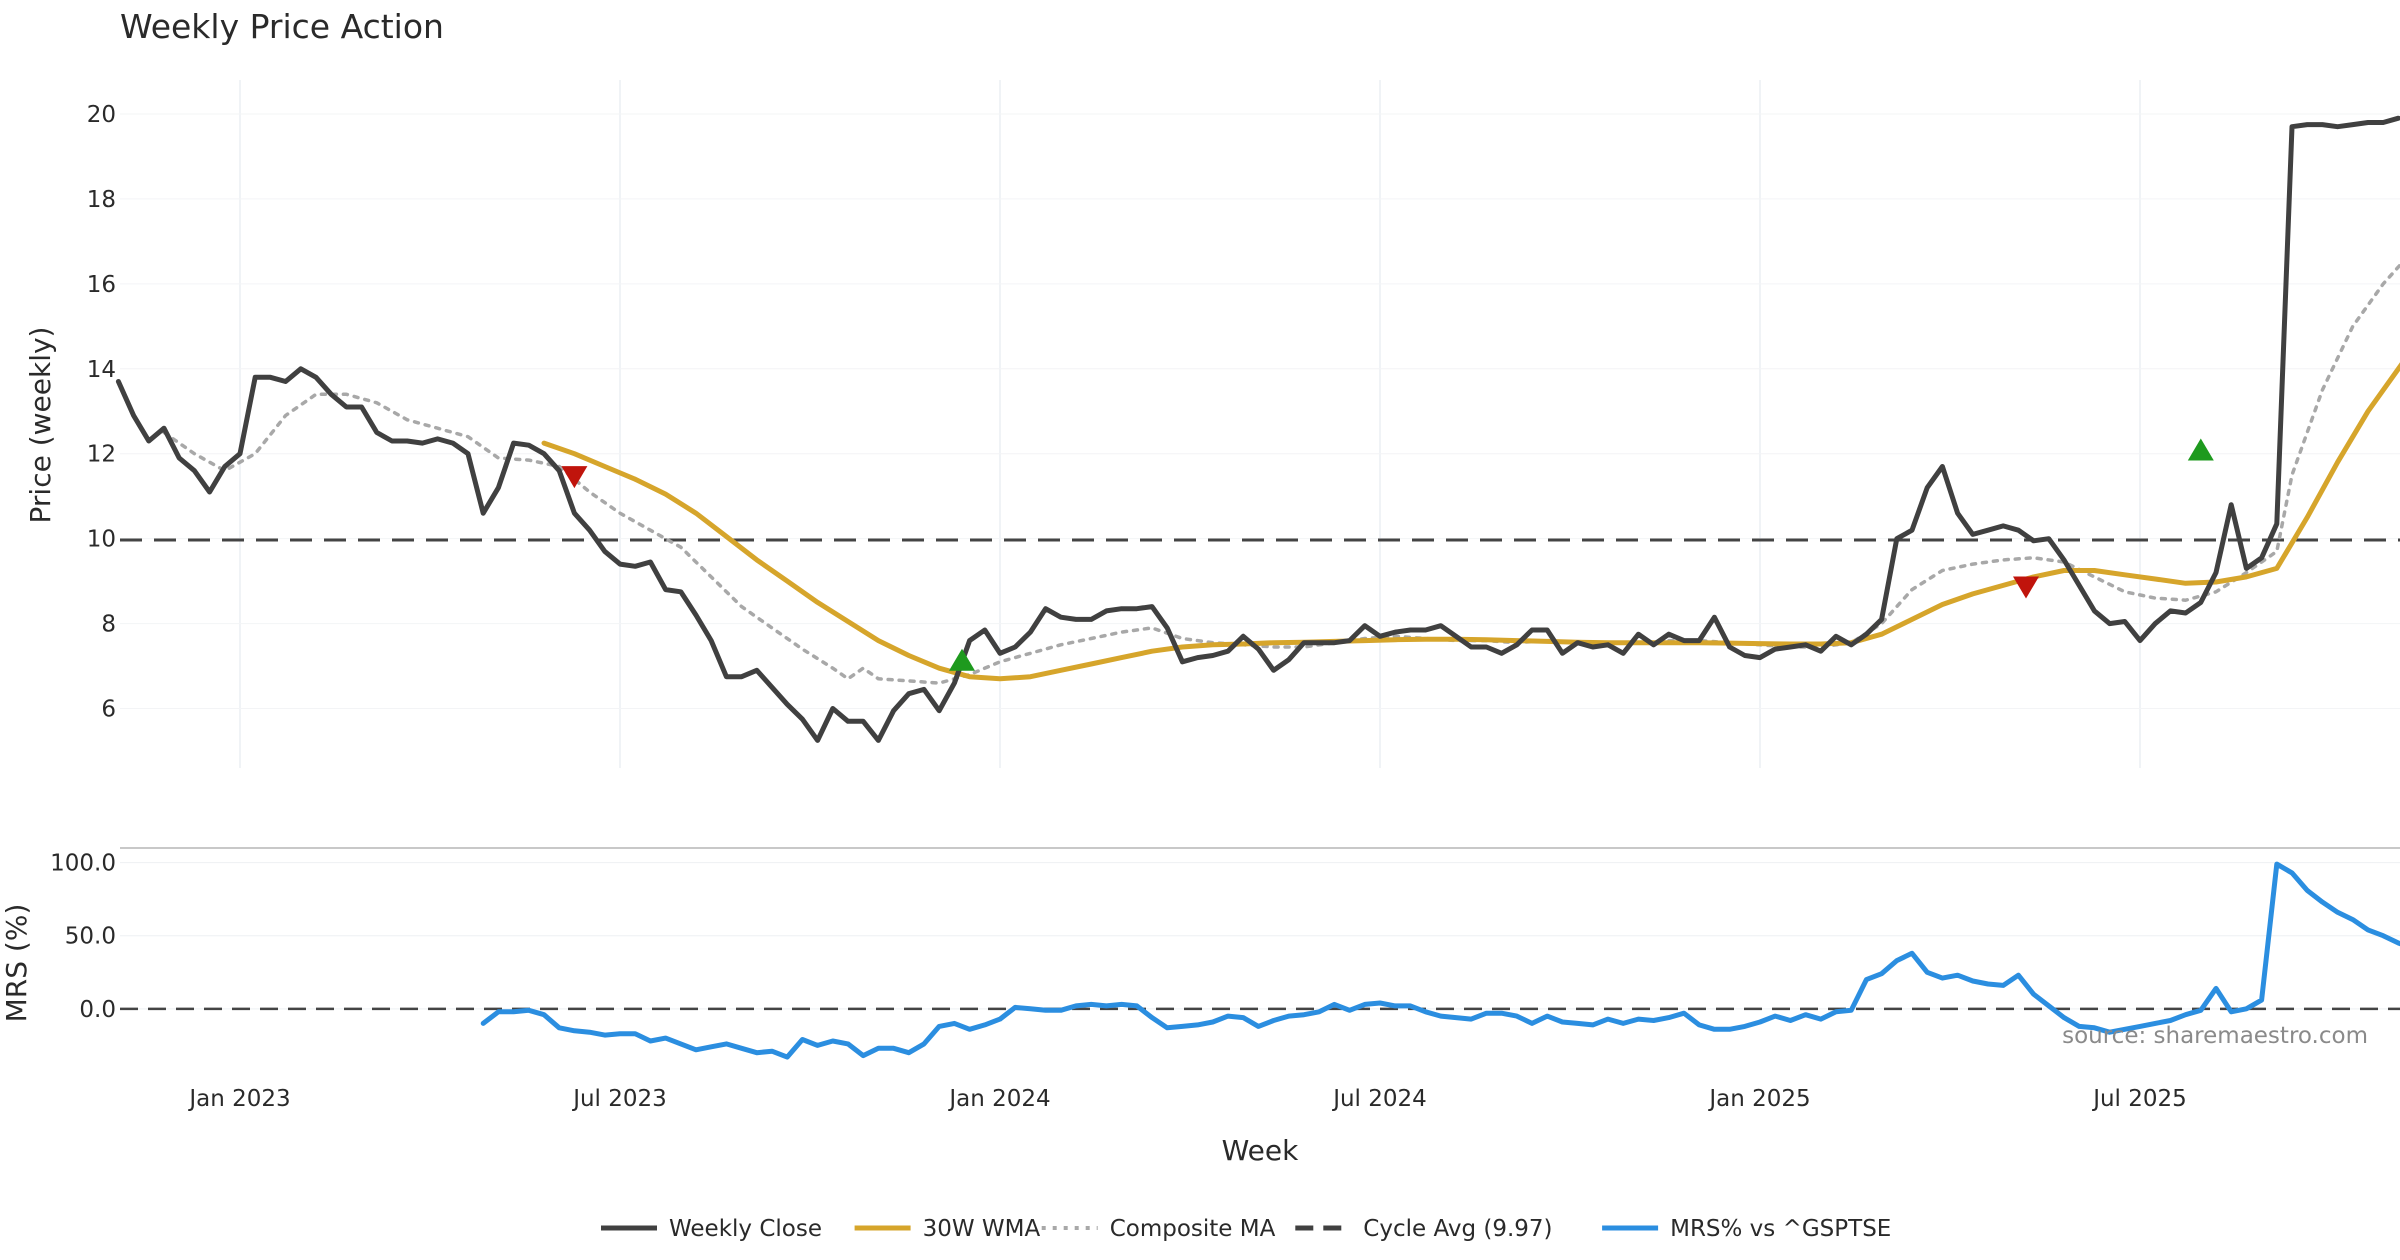  Describe the element at coordinates (2215, 1036) in the screenshot. I see `source-note: source: sharemaestro.com` at that location.